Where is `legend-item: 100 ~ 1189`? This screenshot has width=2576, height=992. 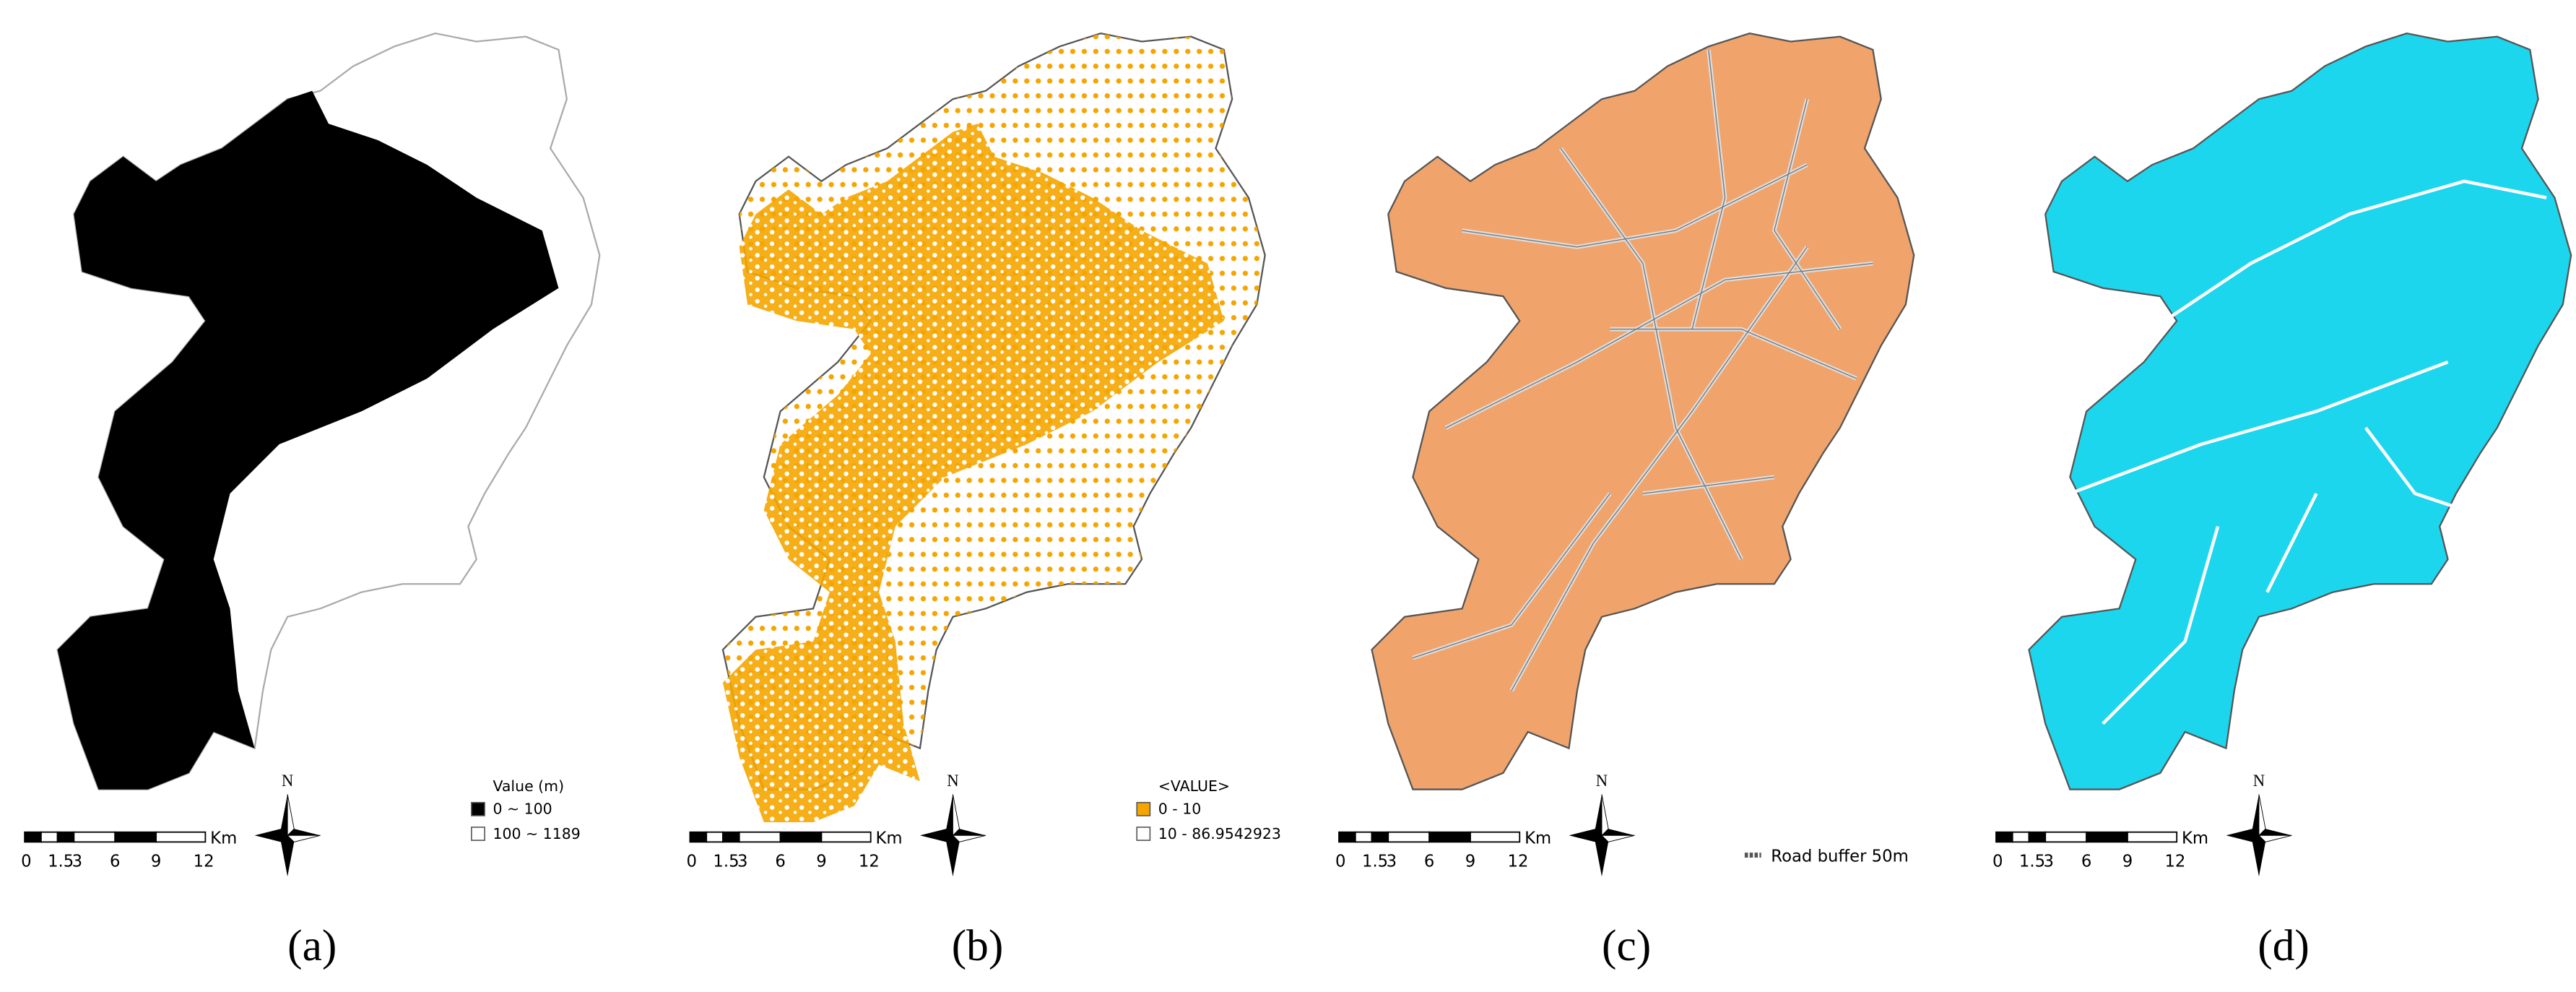 legend-item: 100 ~ 1189 is located at coordinates (536, 833).